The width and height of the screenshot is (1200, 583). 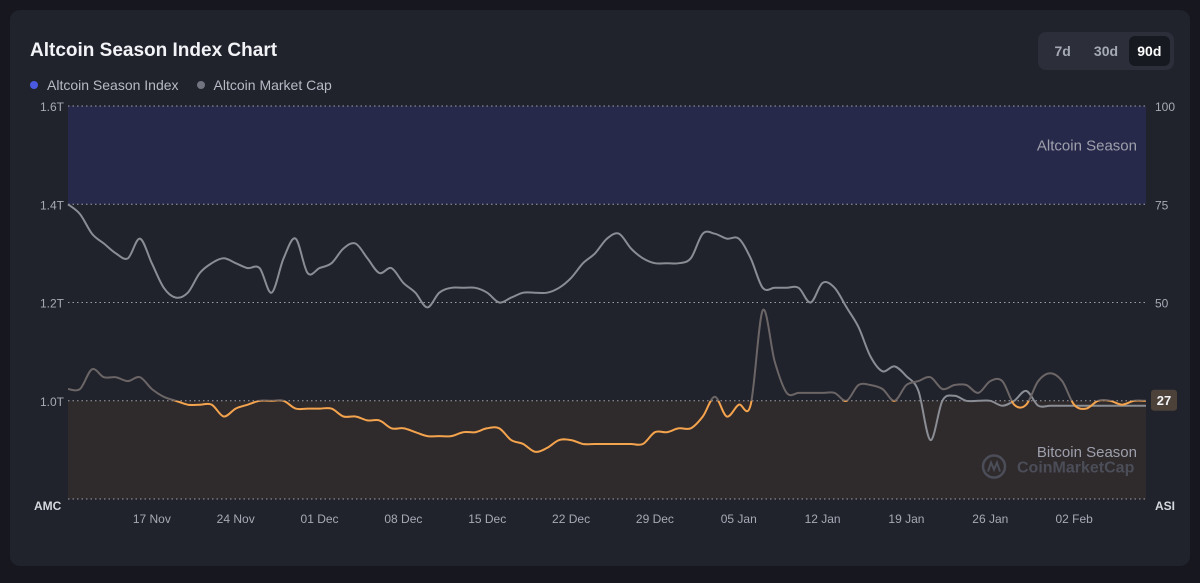 I want to click on current-value-badge, so click(x=1164, y=400).